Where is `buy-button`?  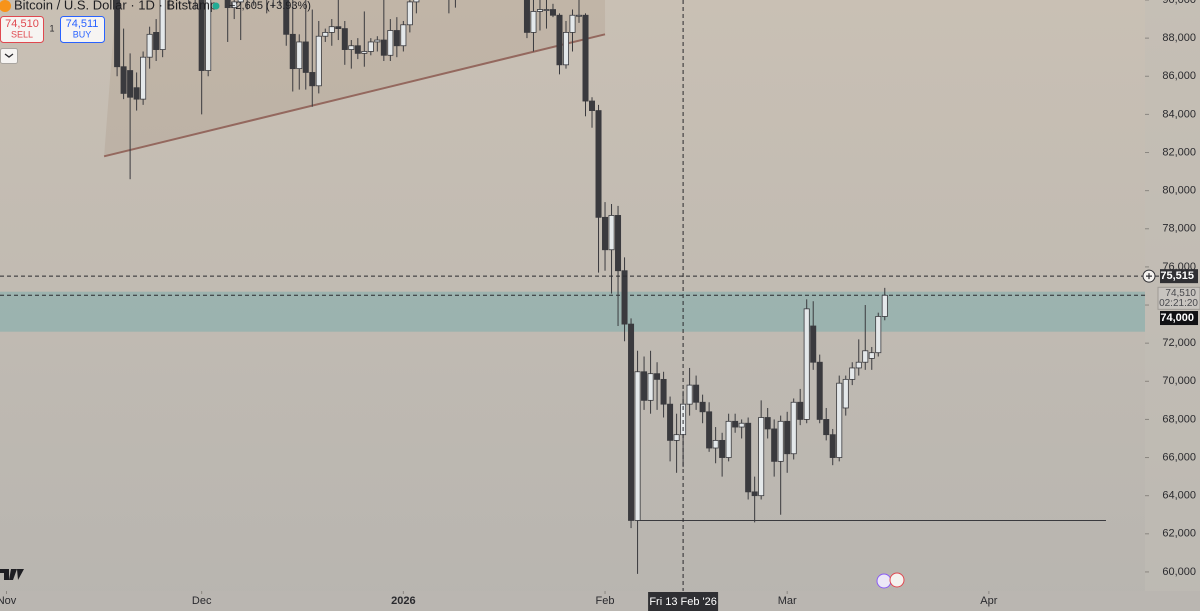
buy-button is located at coordinates (82, 29).